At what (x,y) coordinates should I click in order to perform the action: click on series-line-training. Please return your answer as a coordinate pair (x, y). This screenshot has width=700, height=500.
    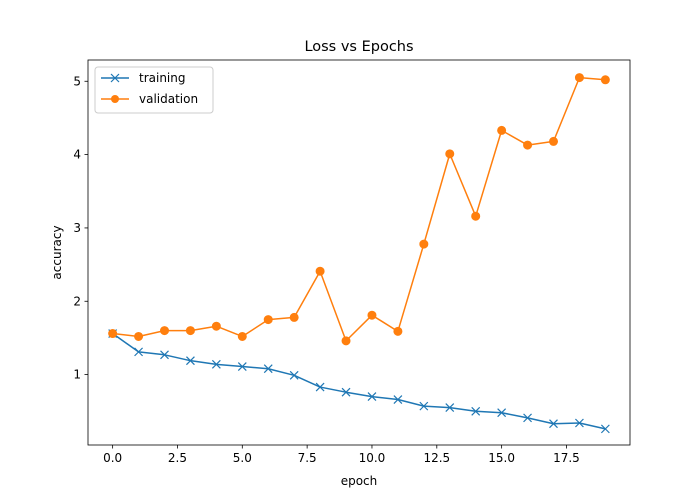
    Looking at the image, I should click on (359, 381).